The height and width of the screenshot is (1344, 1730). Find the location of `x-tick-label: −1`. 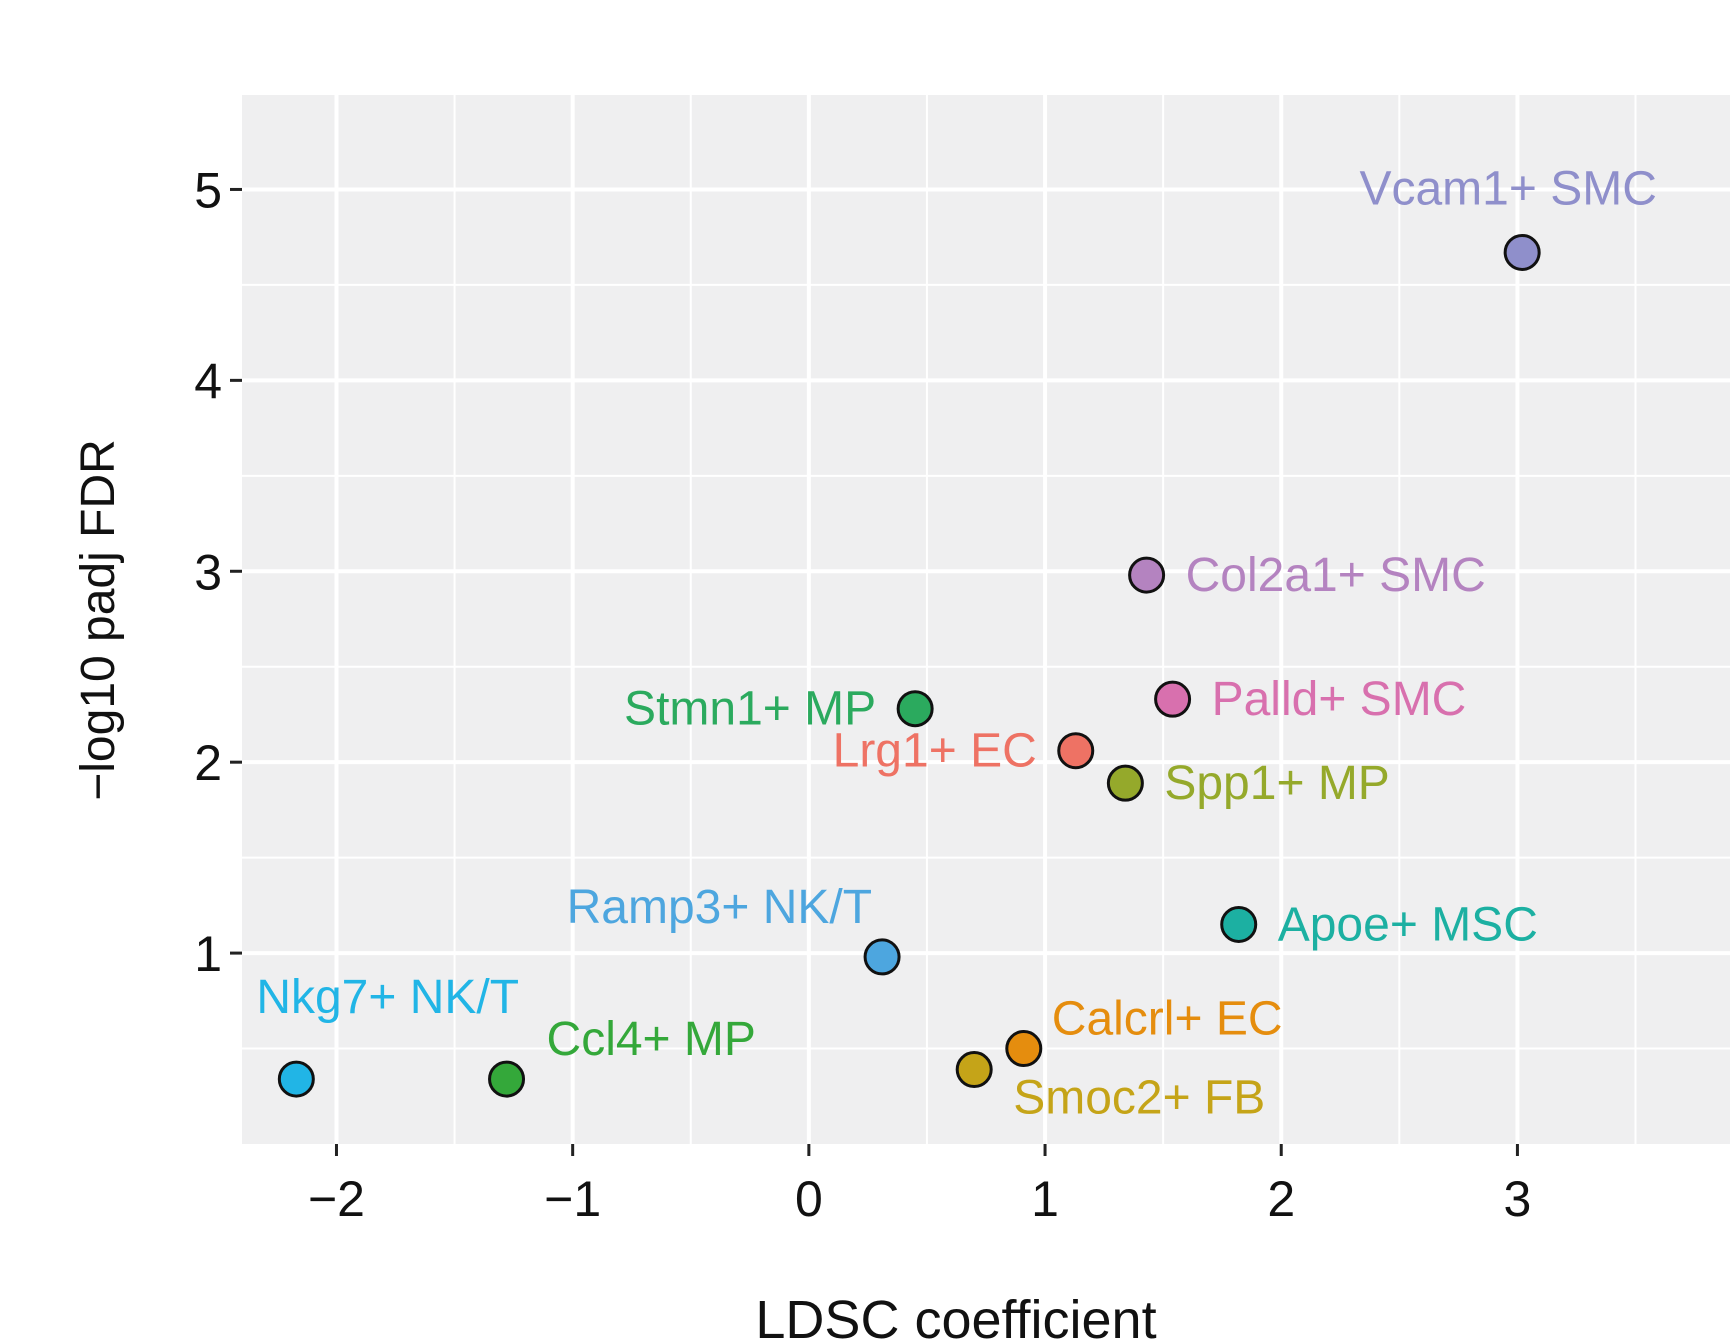

x-tick-label: −1 is located at coordinates (572, 1199).